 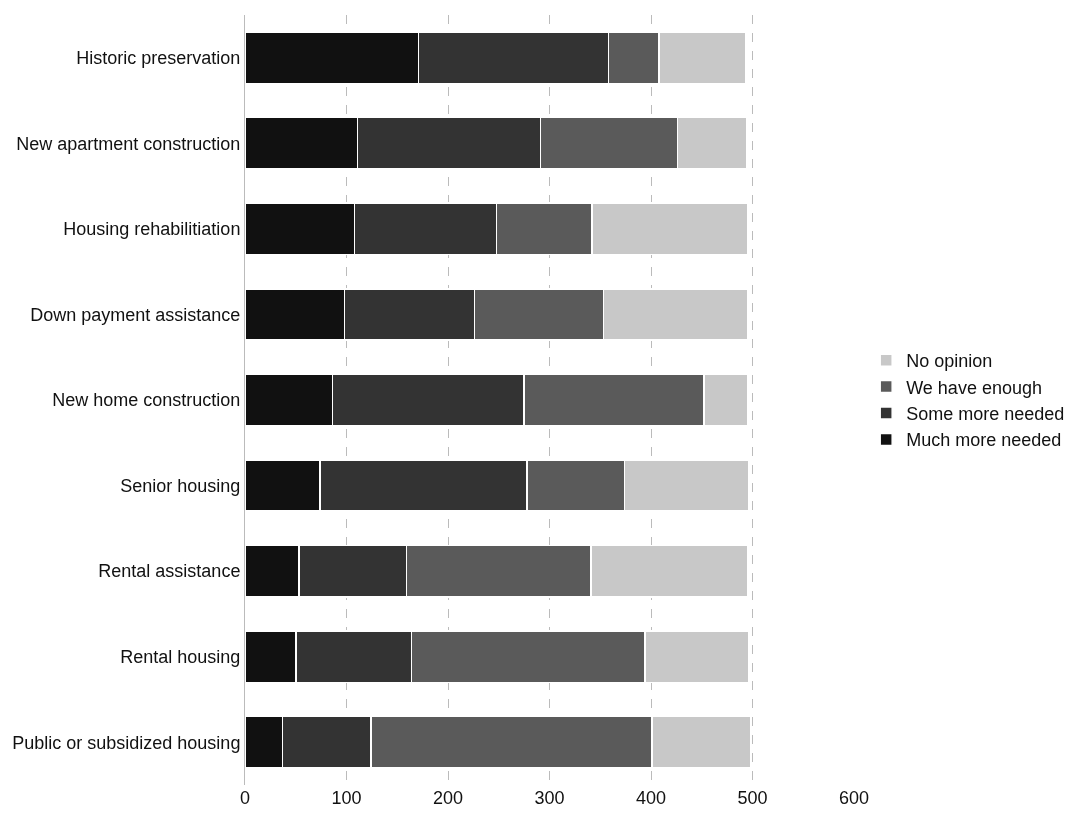 I want to click on y-tick-label: Rental assistance, so click(x=169, y=571).